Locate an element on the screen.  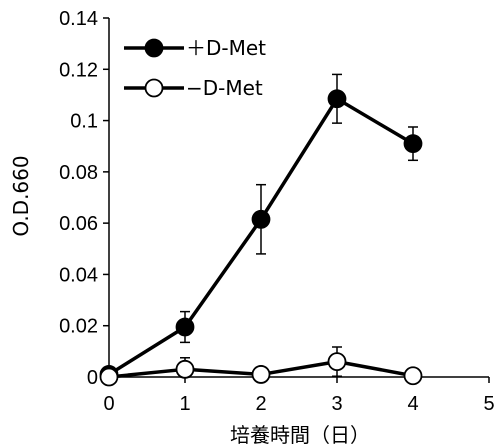
x-tick-label: 3 is located at coordinates (336, 404).